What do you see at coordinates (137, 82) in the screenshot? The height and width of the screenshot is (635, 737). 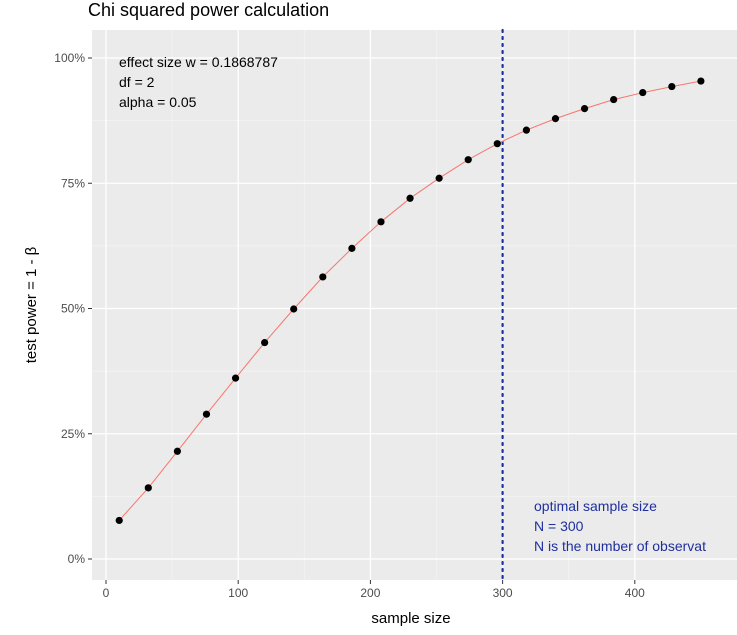 I see `info-text-line: df = 2` at bounding box center [137, 82].